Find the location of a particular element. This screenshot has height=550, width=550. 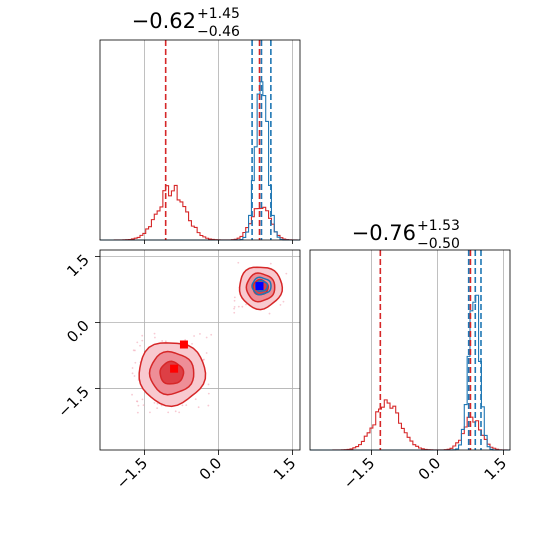

contour-area is located at coordinates (200, 350).